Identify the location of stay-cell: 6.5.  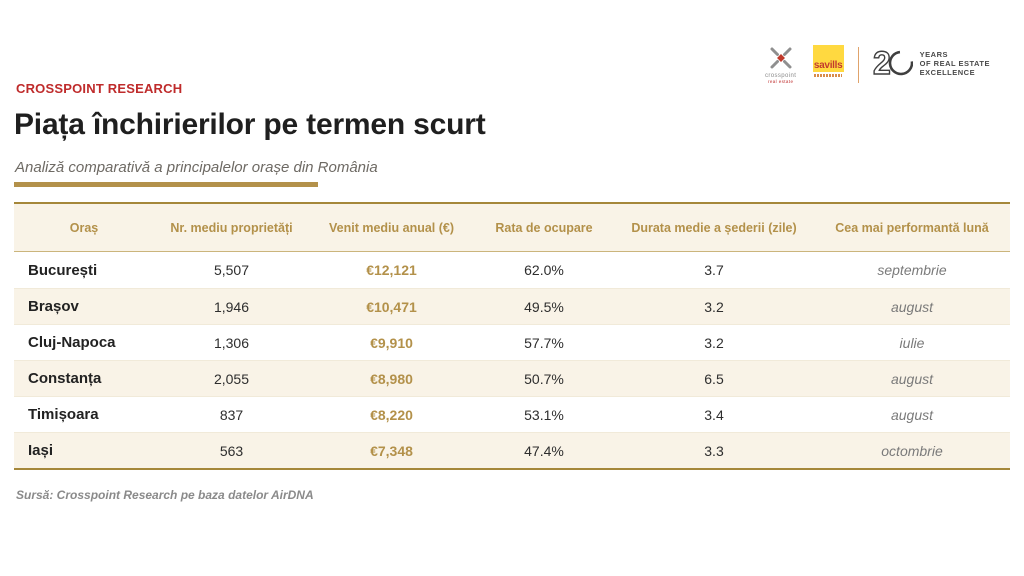
(714, 378).